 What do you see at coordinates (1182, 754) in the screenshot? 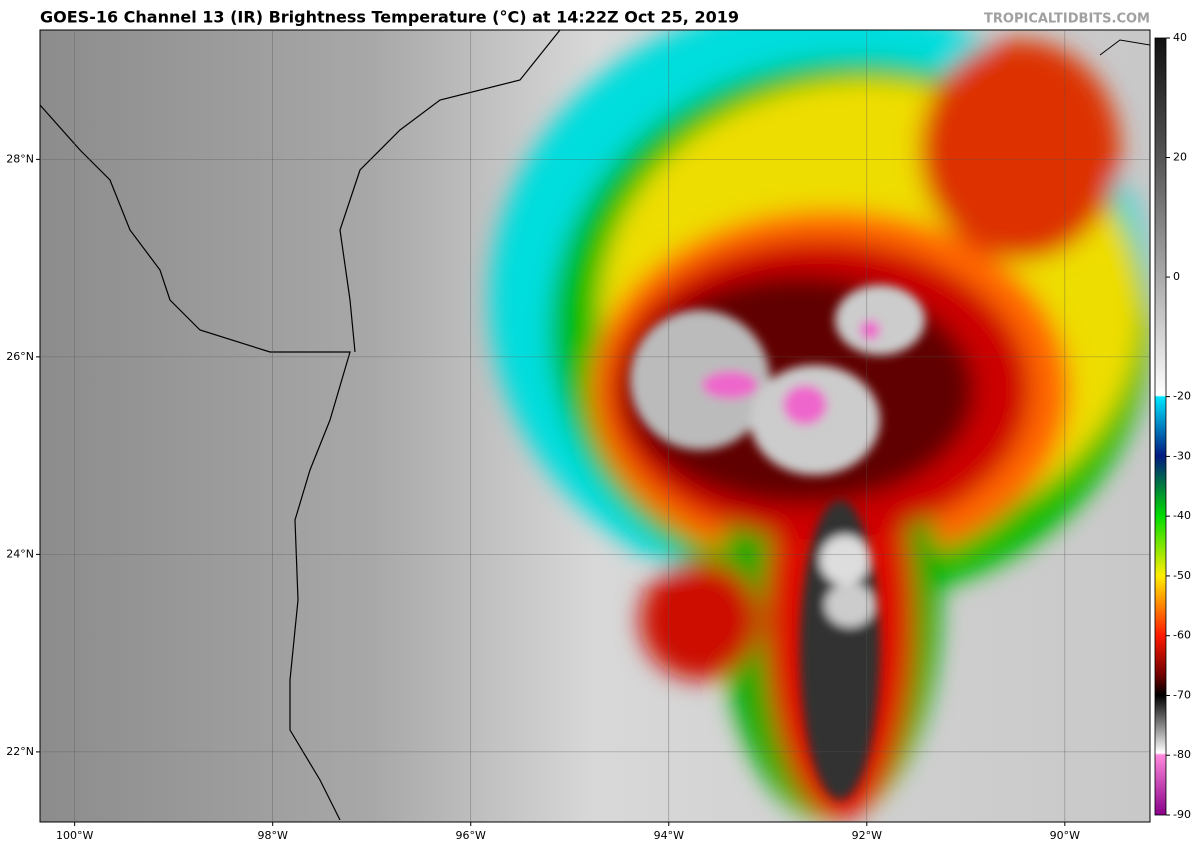
I see `colorbar-label: -80` at bounding box center [1182, 754].